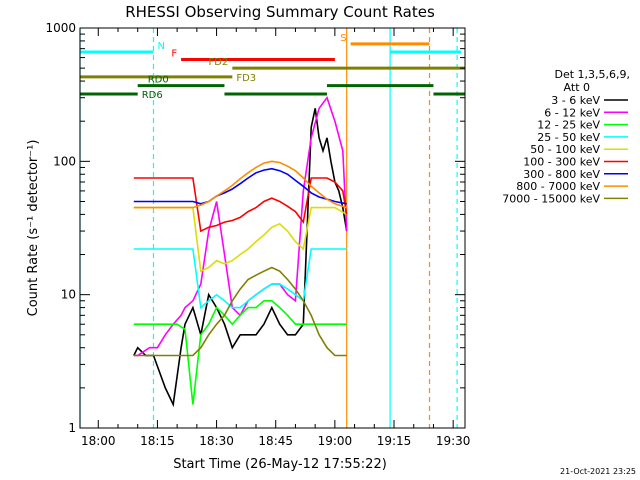 The image size is (640, 480). Describe the element at coordinates (575, 100) in the screenshot. I see `legend-label-0: 3 - 6 keV` at that location.